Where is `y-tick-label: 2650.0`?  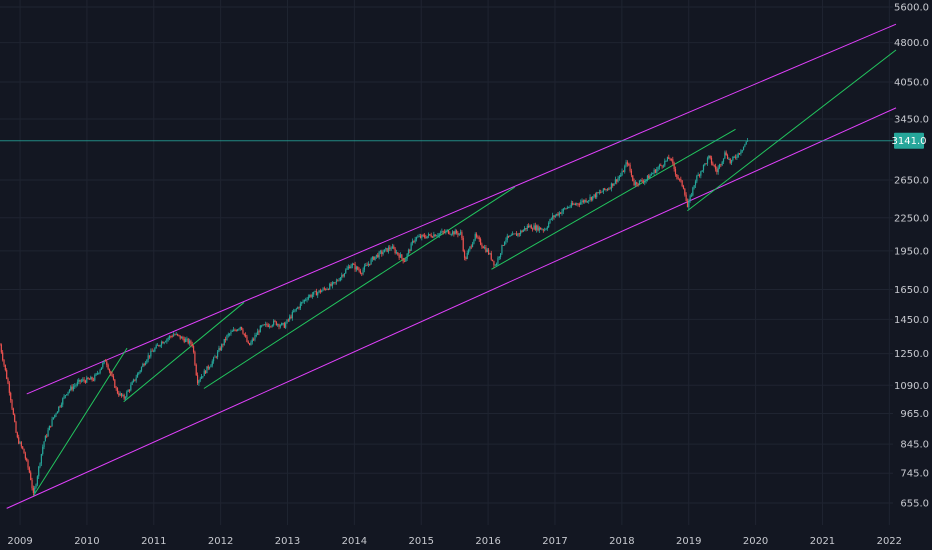
y-tick-label: 2650.0 is located at coordinates (911, 180).